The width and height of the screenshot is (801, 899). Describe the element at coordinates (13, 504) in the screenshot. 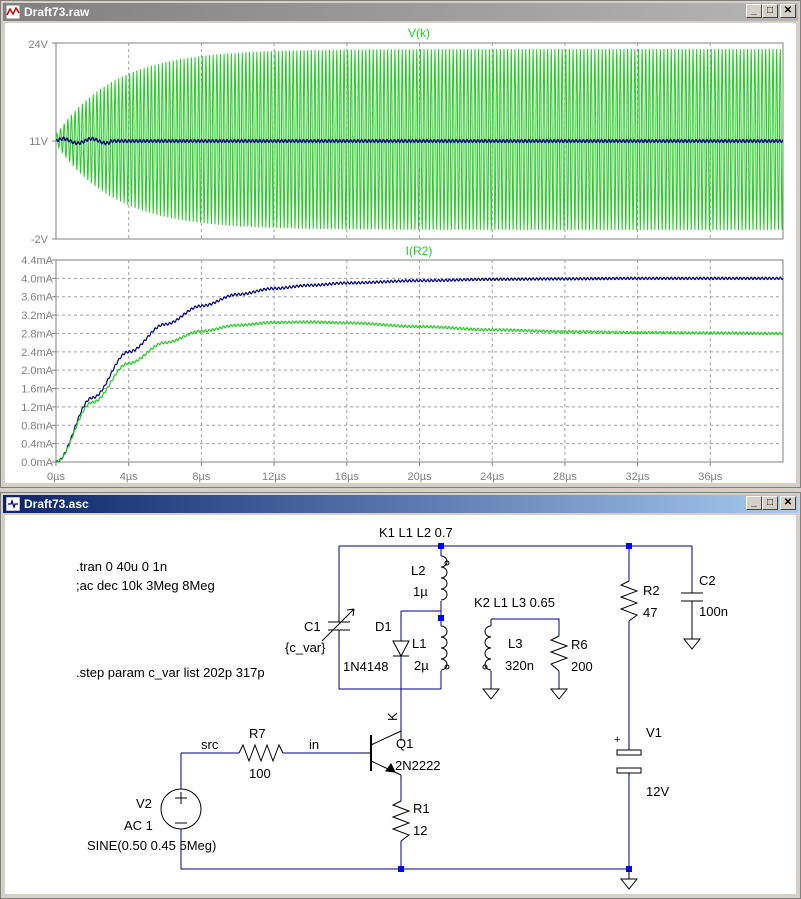

I see `schematic-app-icon` at that location.